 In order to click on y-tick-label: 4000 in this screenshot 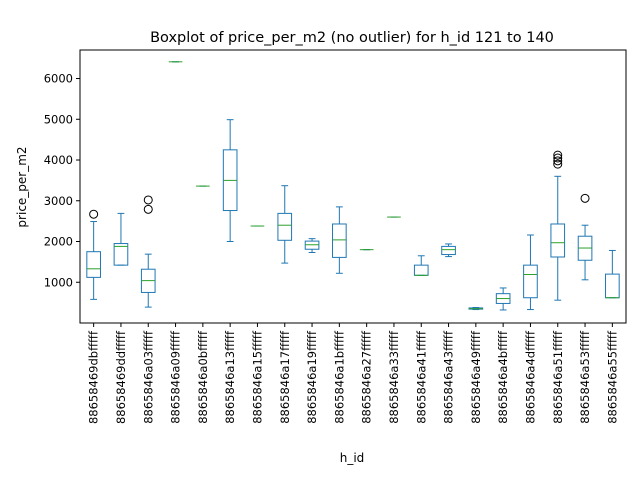, I will do `click(58, 160)`.